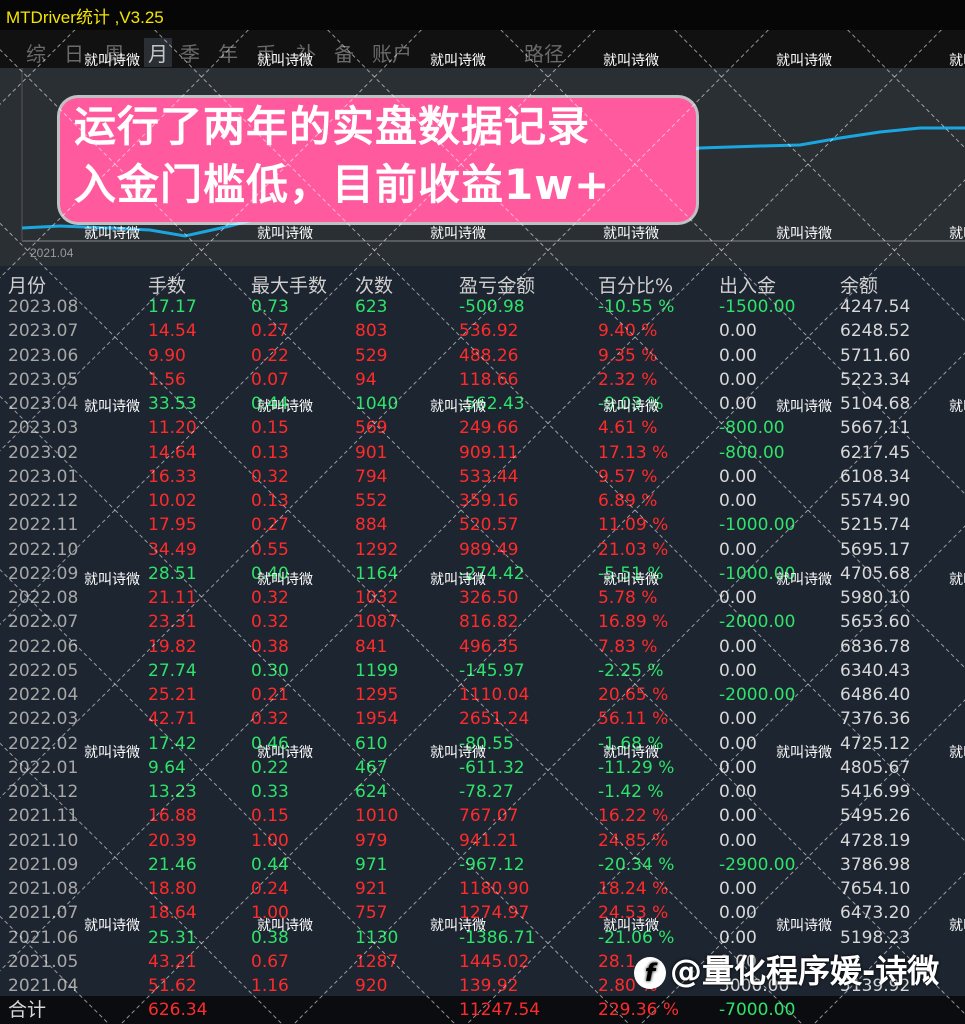  I want to click on row-max-lots: 0.73, so click(270, 307).